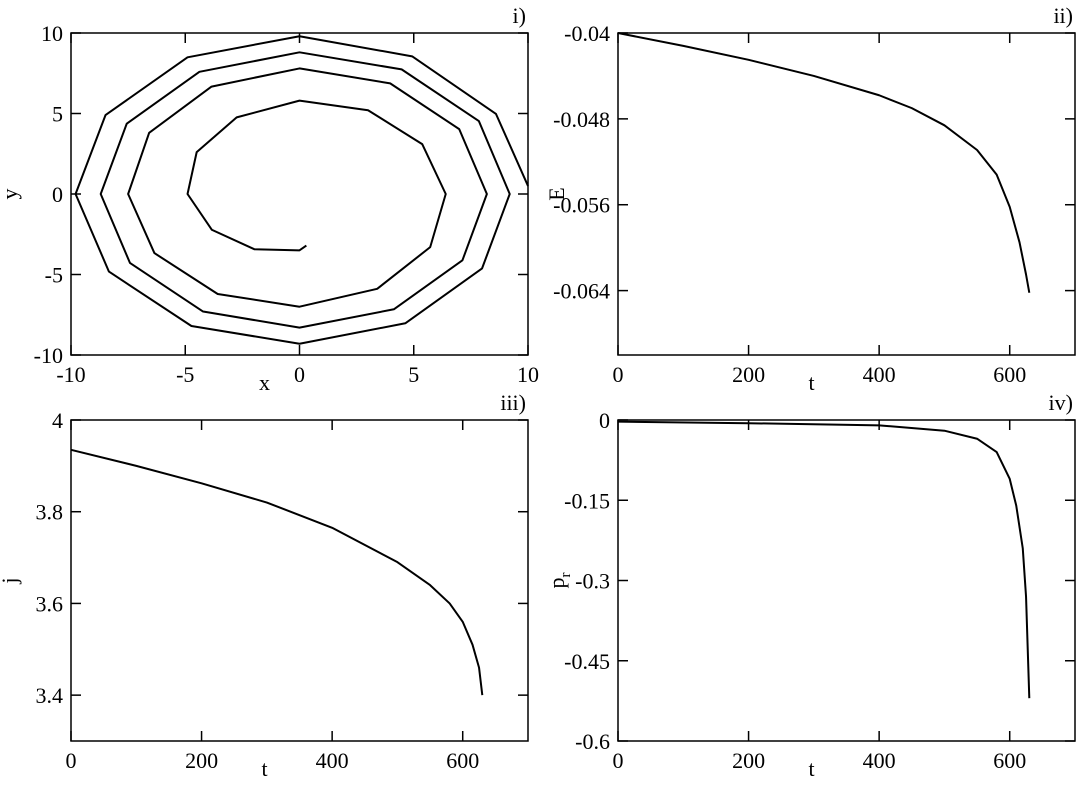 This screenshot has width=1079, height=789. I want to click on y-axis-label: y, so click(11, 194).